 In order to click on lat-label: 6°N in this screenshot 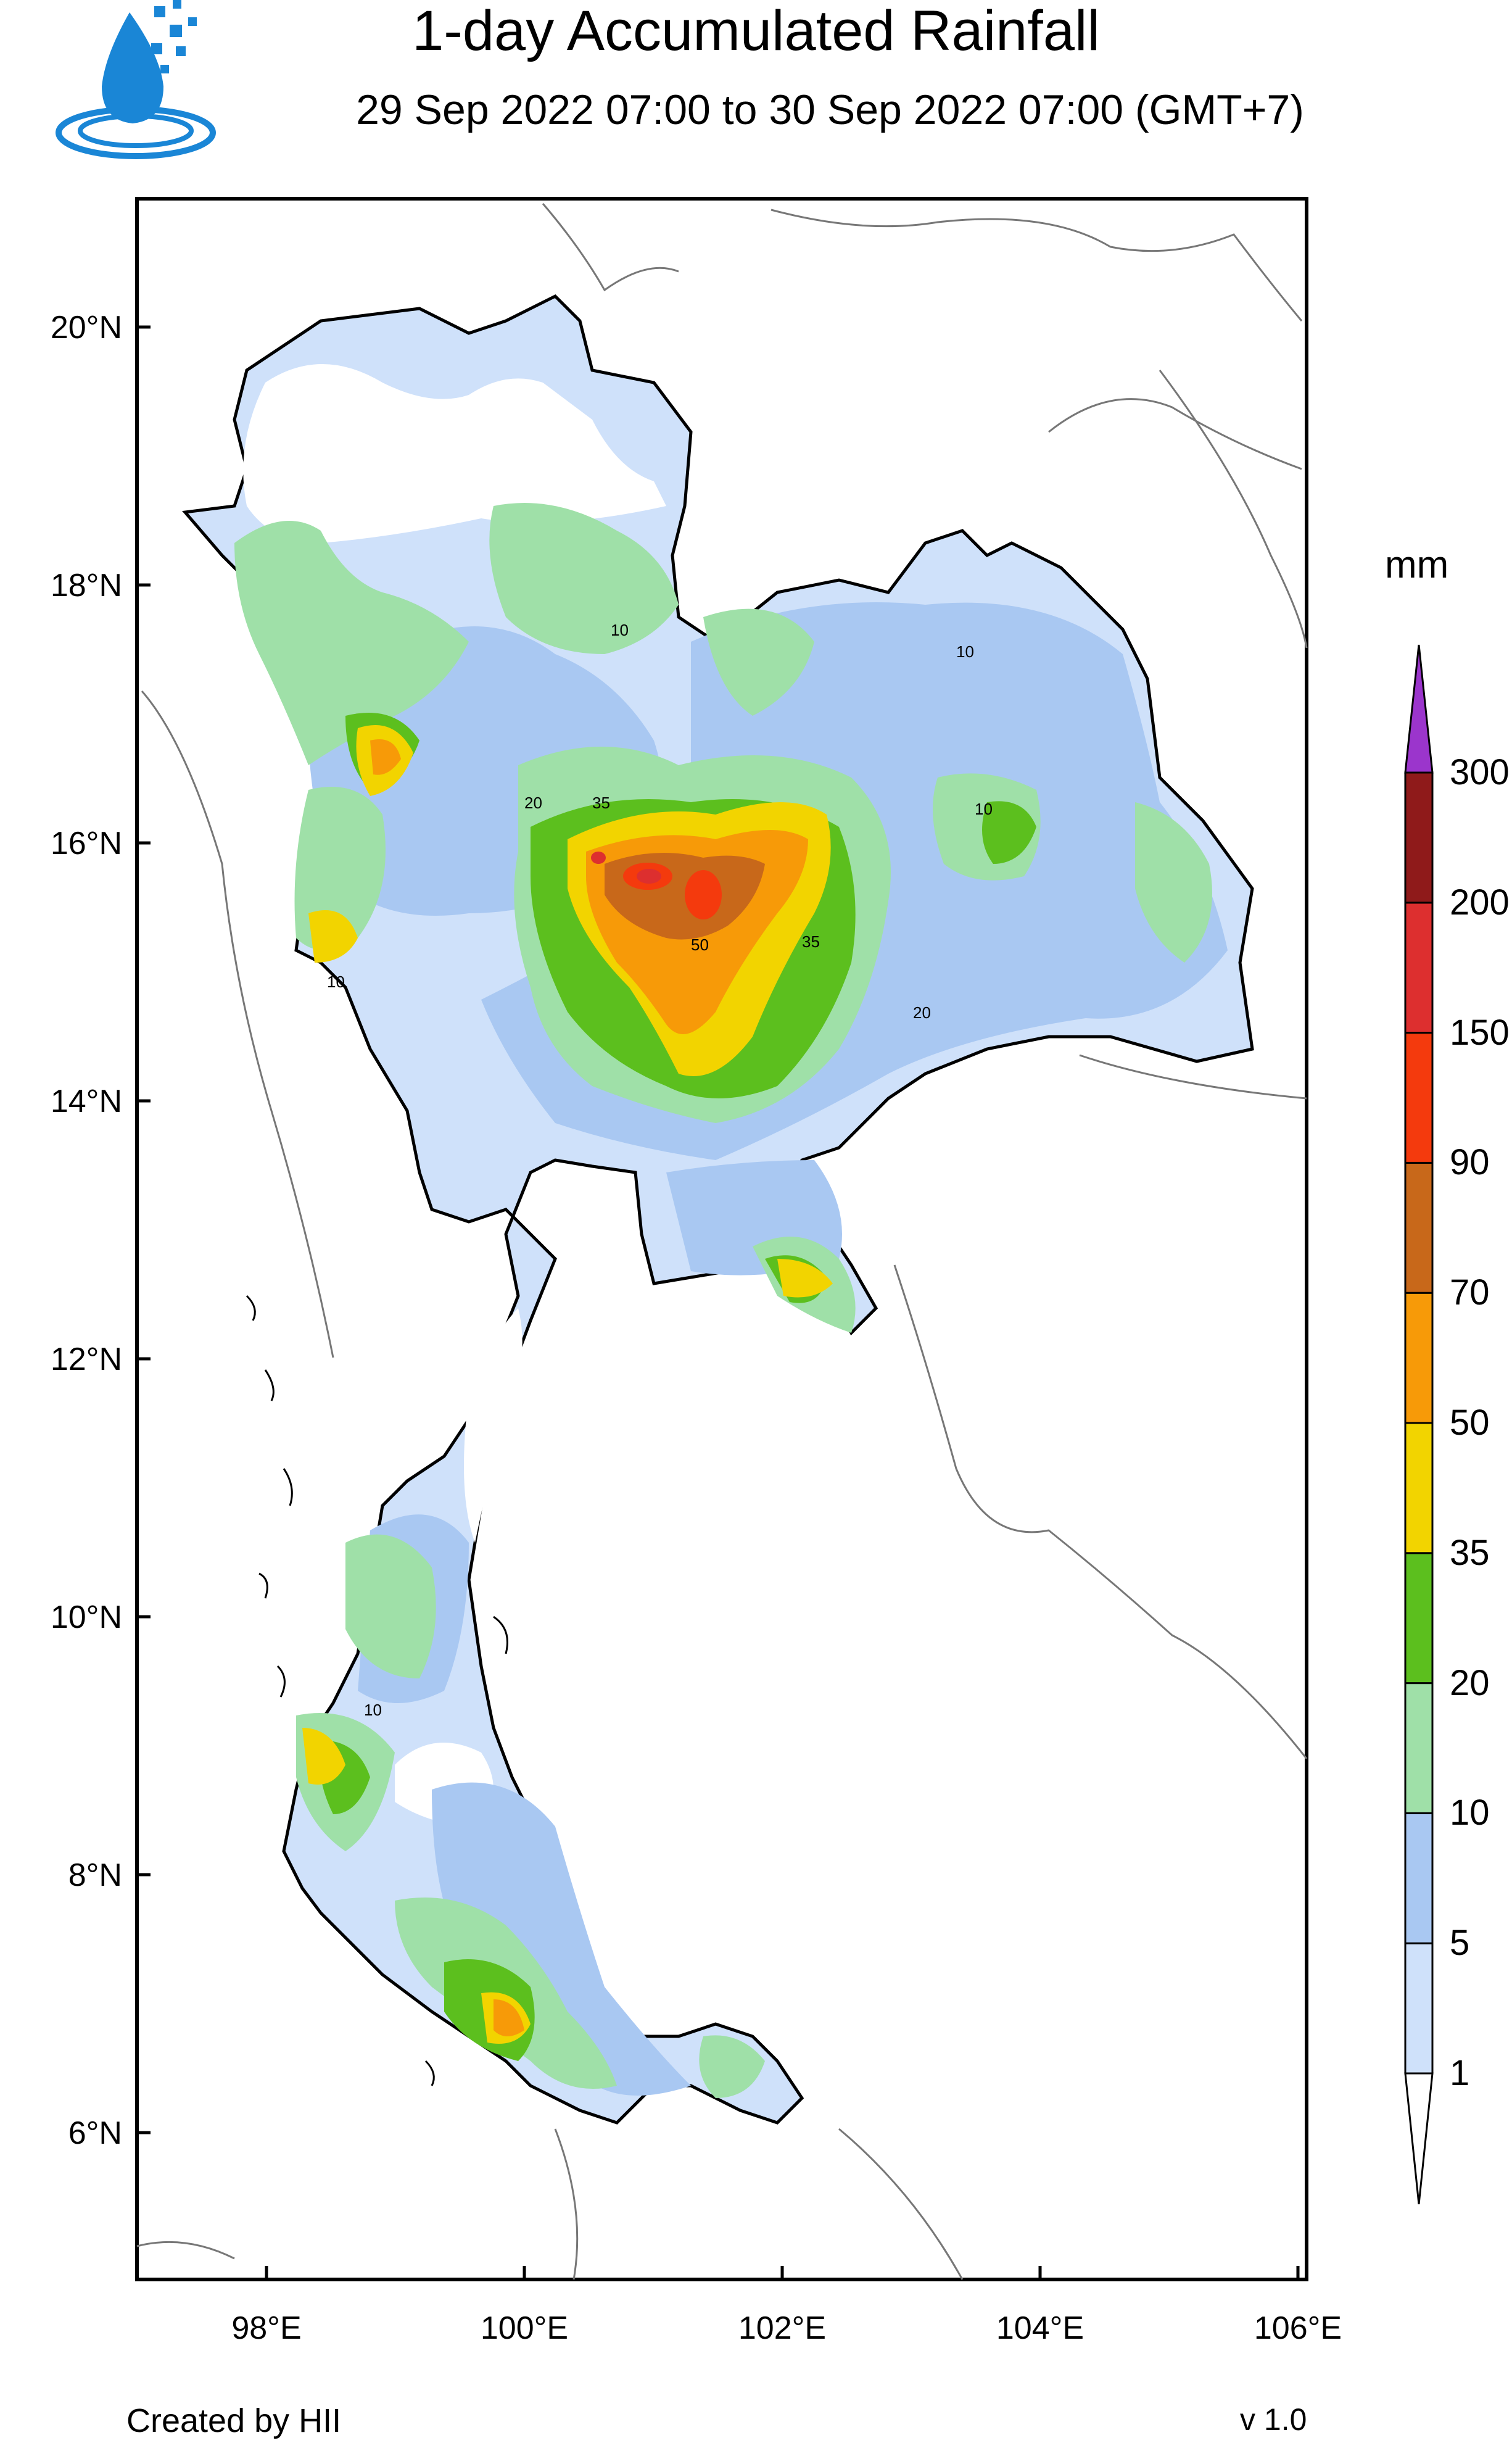, I will do `click(95, 2133)`.